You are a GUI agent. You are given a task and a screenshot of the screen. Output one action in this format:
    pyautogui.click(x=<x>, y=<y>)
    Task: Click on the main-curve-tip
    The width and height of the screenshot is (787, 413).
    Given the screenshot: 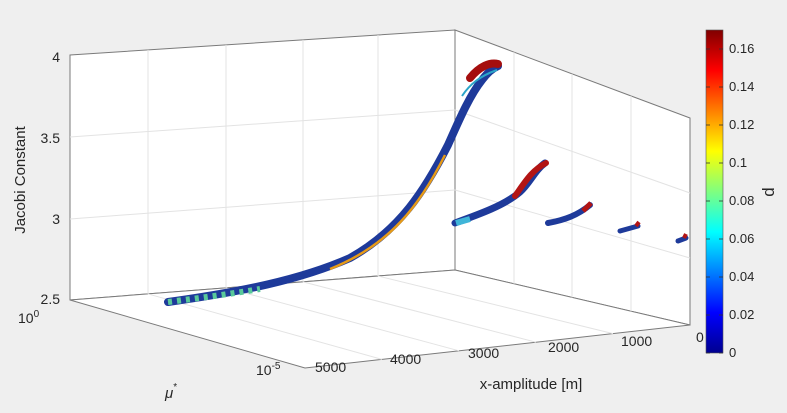 What is the action you would take?
    pyautogui.click(x=484, y=70)
    